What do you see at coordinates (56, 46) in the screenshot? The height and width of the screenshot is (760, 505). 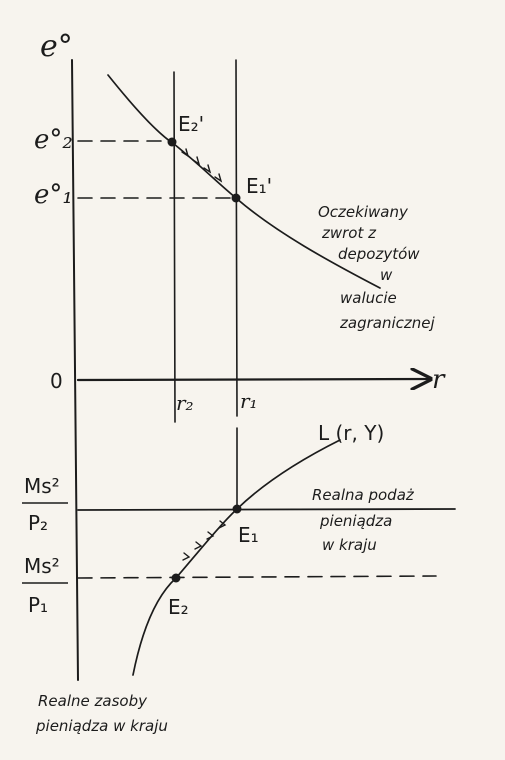 I see `y-axis-label: e°` at bounding box center [56, 46].